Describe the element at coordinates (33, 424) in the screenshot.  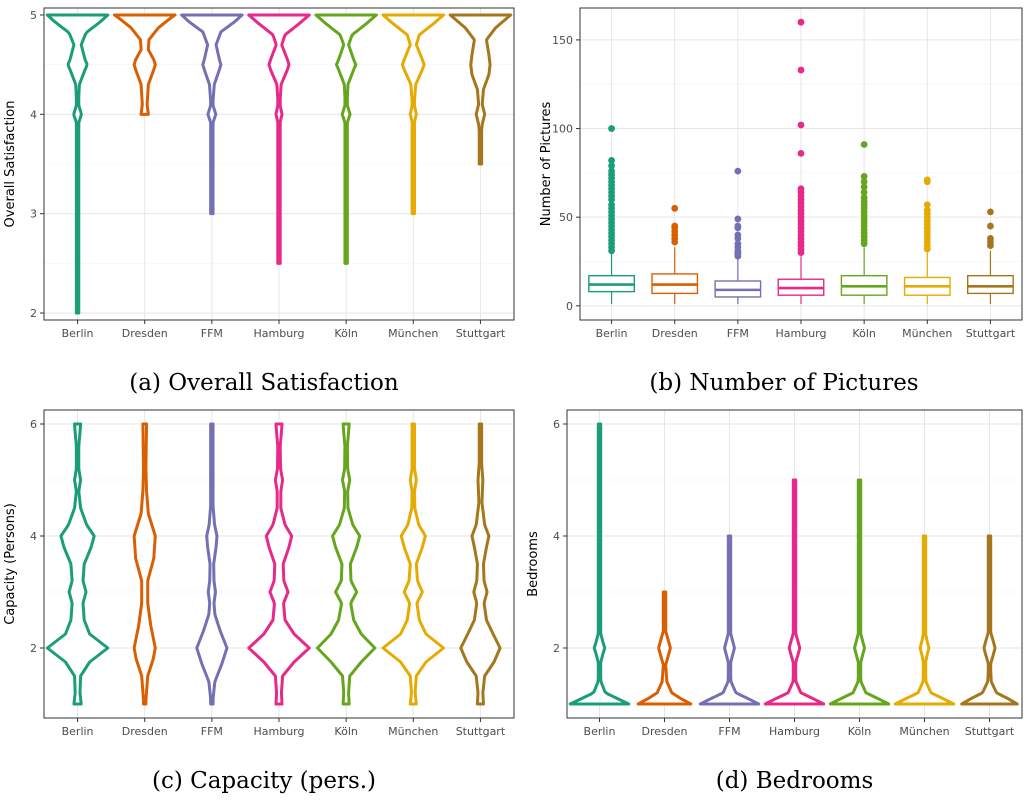
I see `y-tick-label: 6` at that location.